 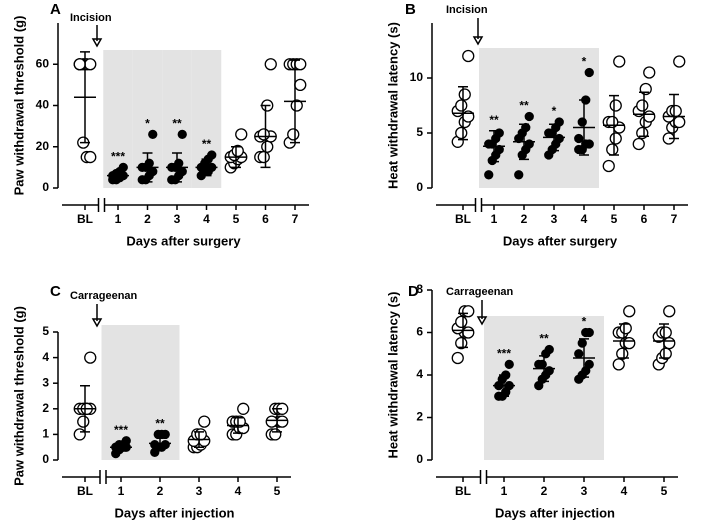 I want to click on y-axis-label: Paw withdrawal threshold (g), so click(x=18, y=396).